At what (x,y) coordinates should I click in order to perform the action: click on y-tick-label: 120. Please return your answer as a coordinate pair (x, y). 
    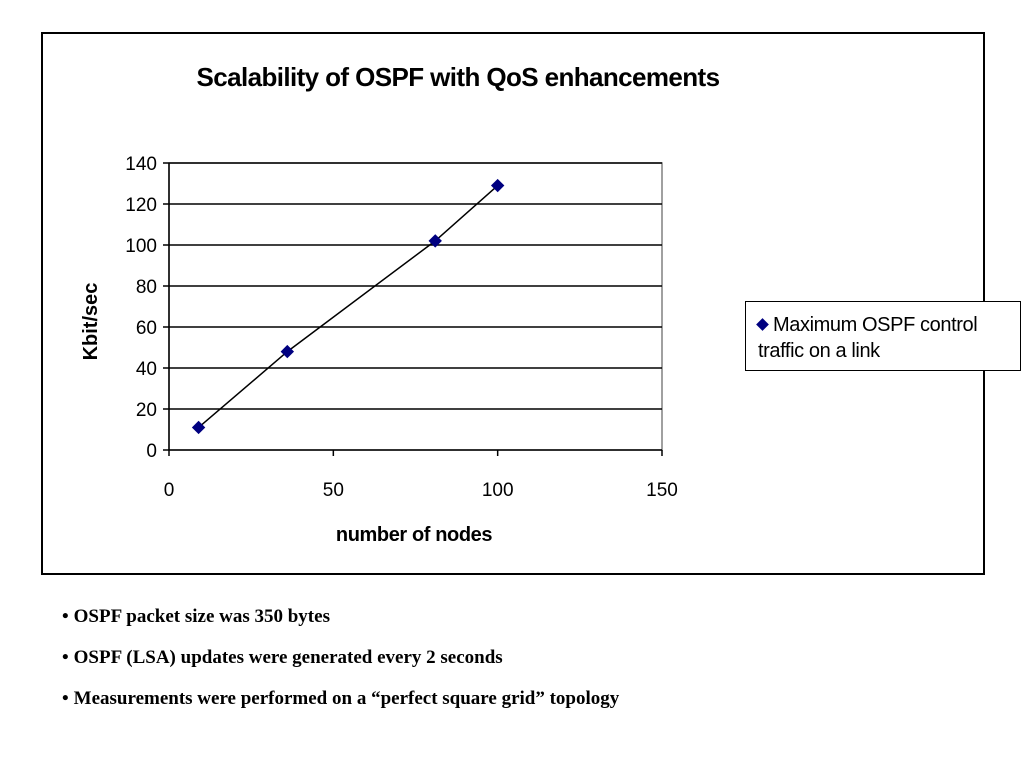
    Looking at the image, I should click on (141, 205).